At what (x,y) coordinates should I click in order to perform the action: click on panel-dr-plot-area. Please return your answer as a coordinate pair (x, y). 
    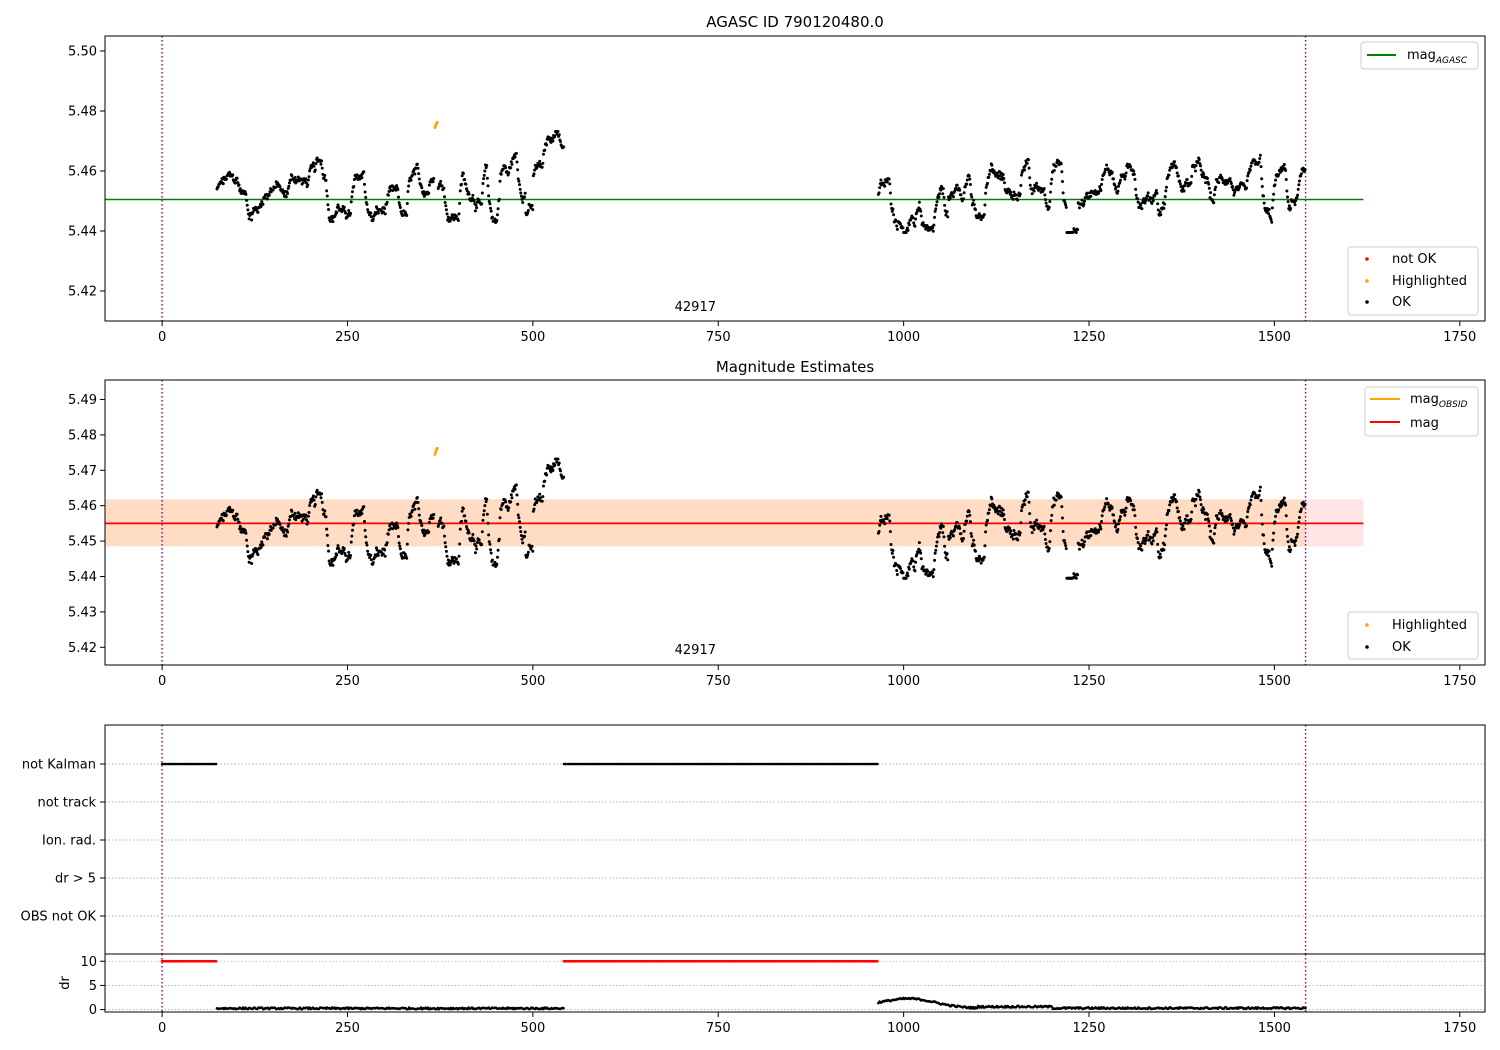
    Looking at the image, I should click on (795, 983).